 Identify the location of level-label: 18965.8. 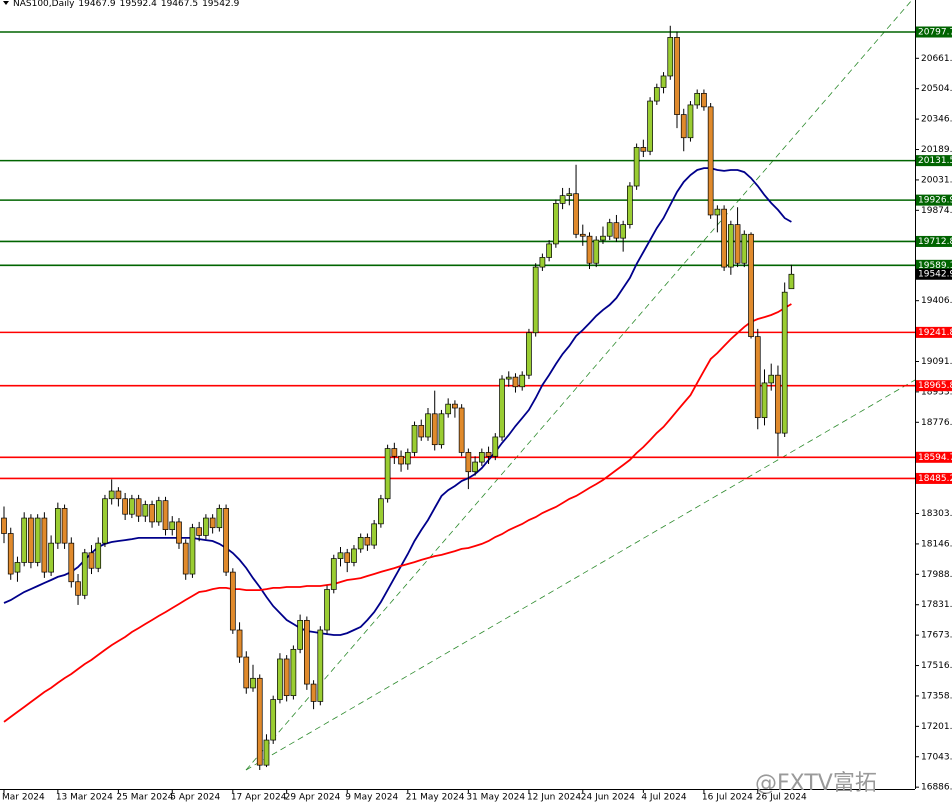
(935, 386).